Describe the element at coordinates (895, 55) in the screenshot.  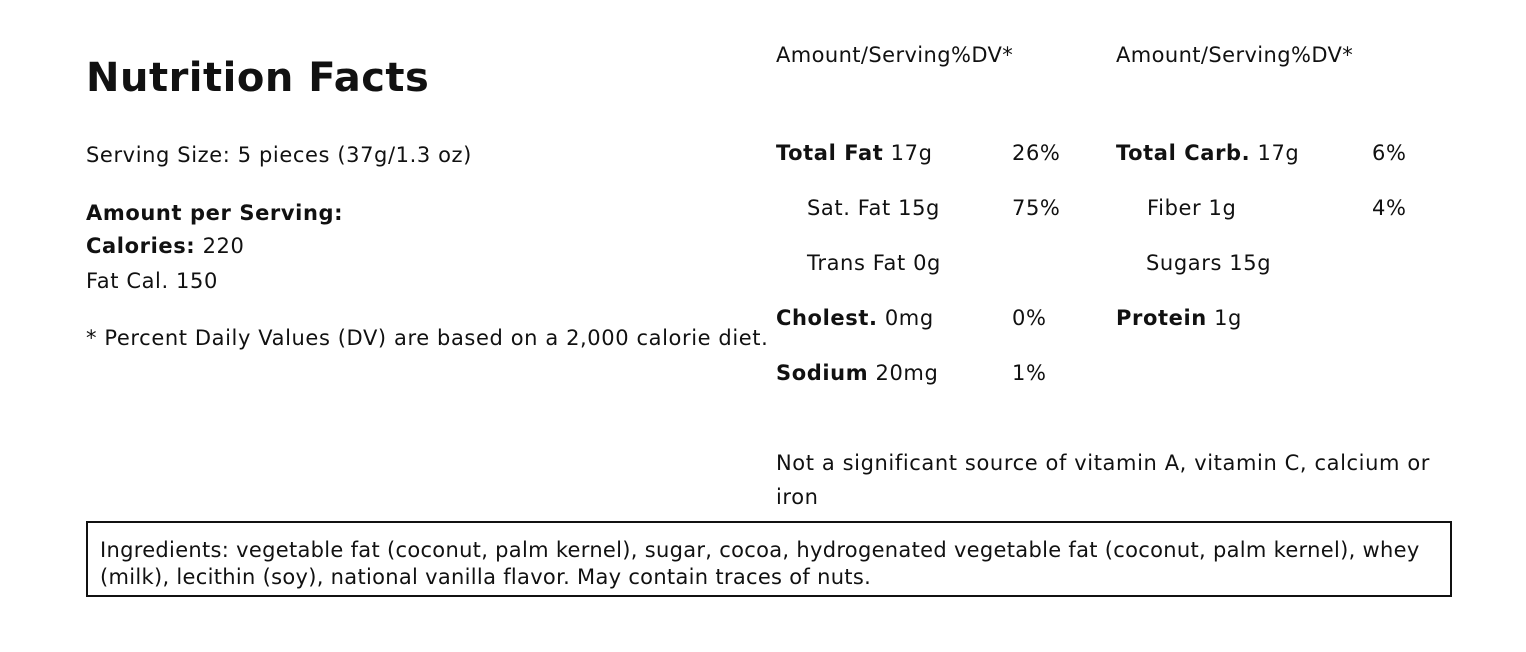
I see `left-column-header: Amount/Serving%DV*` at that location.